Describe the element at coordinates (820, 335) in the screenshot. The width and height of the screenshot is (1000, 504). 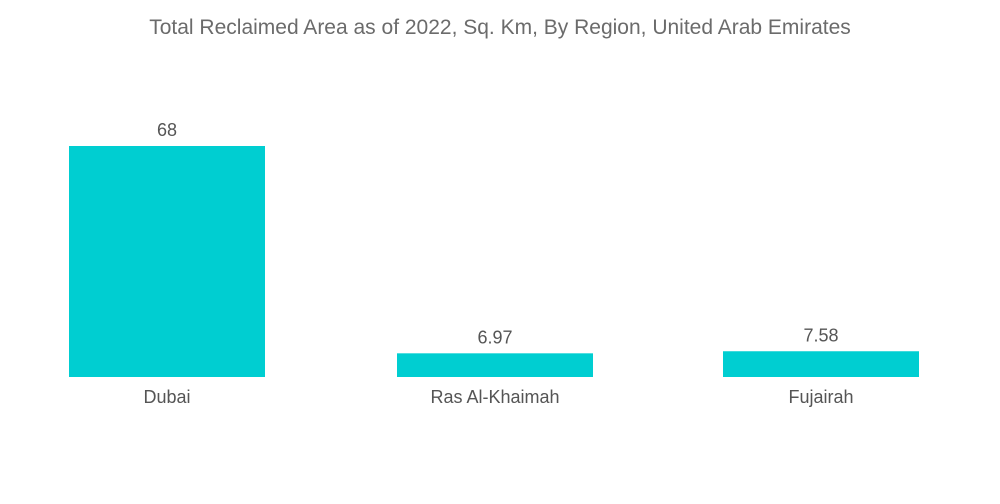
I see `data-label: 7.58` at that location.